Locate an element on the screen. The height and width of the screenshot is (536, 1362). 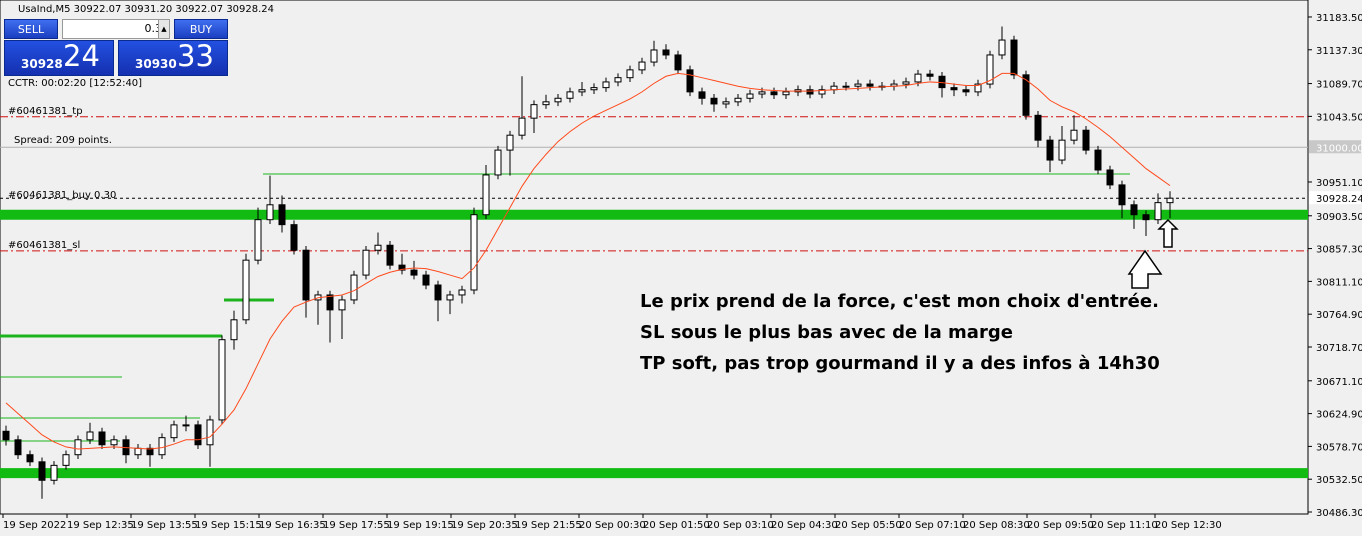
y-tick-label: 30903.50 is located at coordinates (1339, 217).